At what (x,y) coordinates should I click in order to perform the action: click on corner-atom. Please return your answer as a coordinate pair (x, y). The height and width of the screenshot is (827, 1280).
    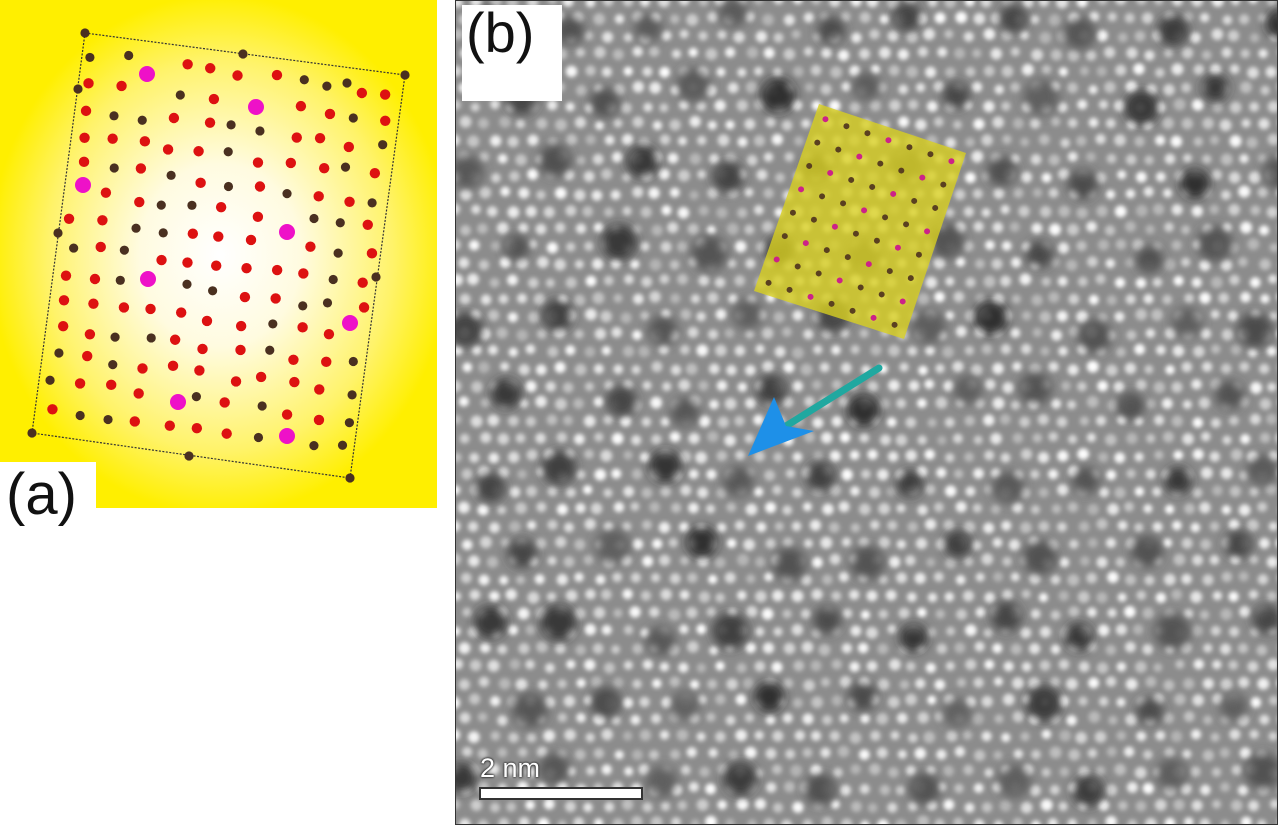
    Looking at the image, I should click on (405, 75).